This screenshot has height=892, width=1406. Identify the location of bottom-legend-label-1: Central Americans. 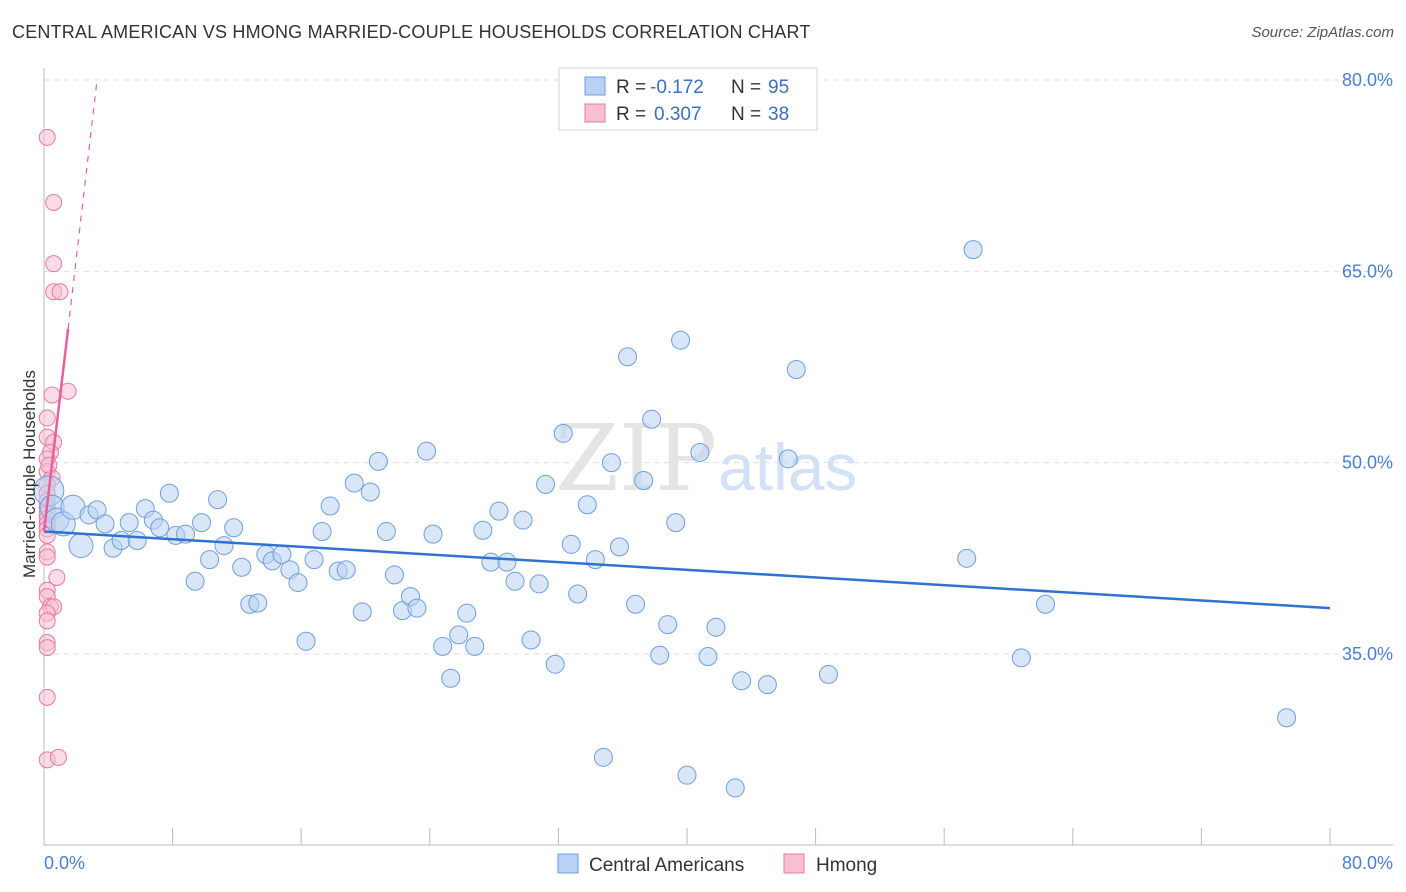
(666, 865).